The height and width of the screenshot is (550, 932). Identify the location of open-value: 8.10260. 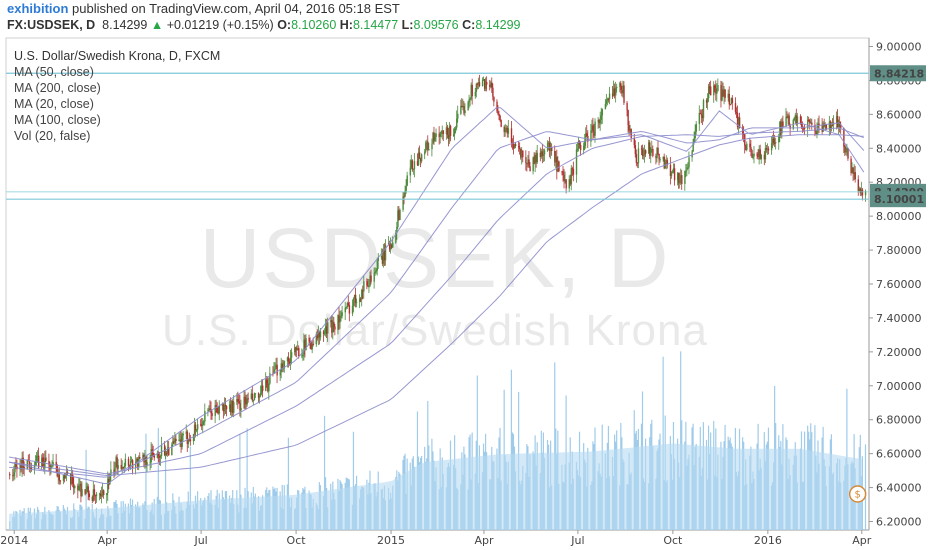
(314, 25).